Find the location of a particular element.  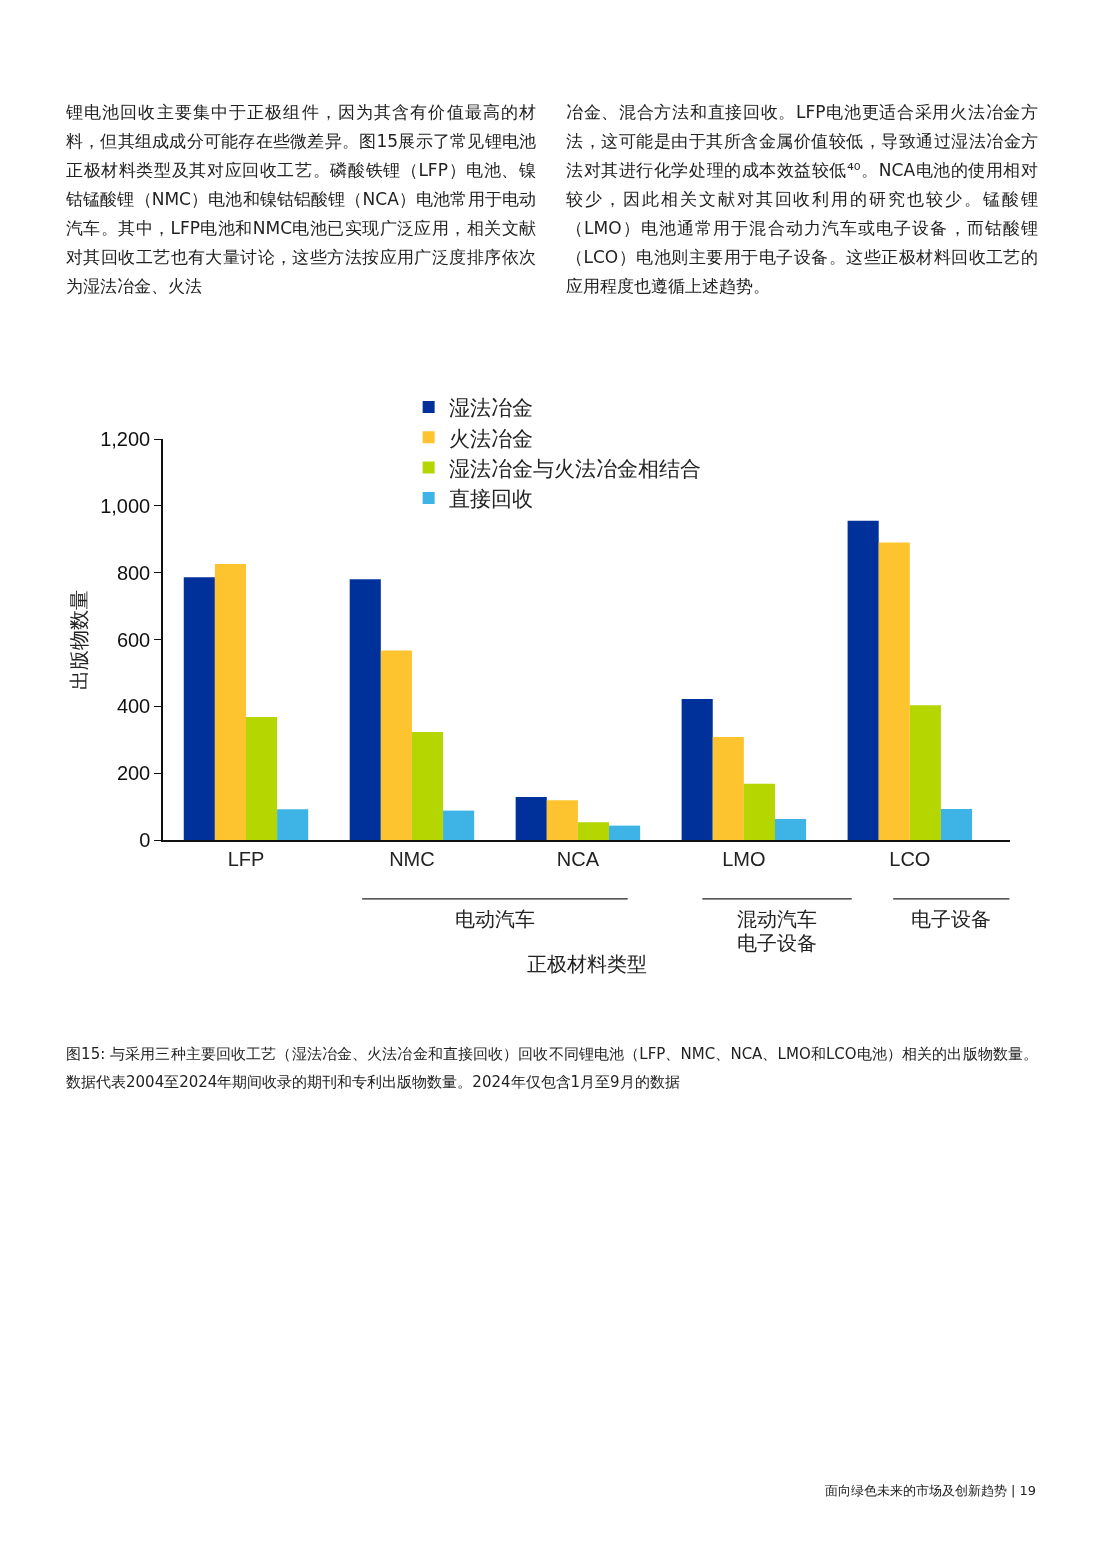

text: 面向绿色未来的市场及创新趋势 | 19 is located at coordinates (930, 1491).